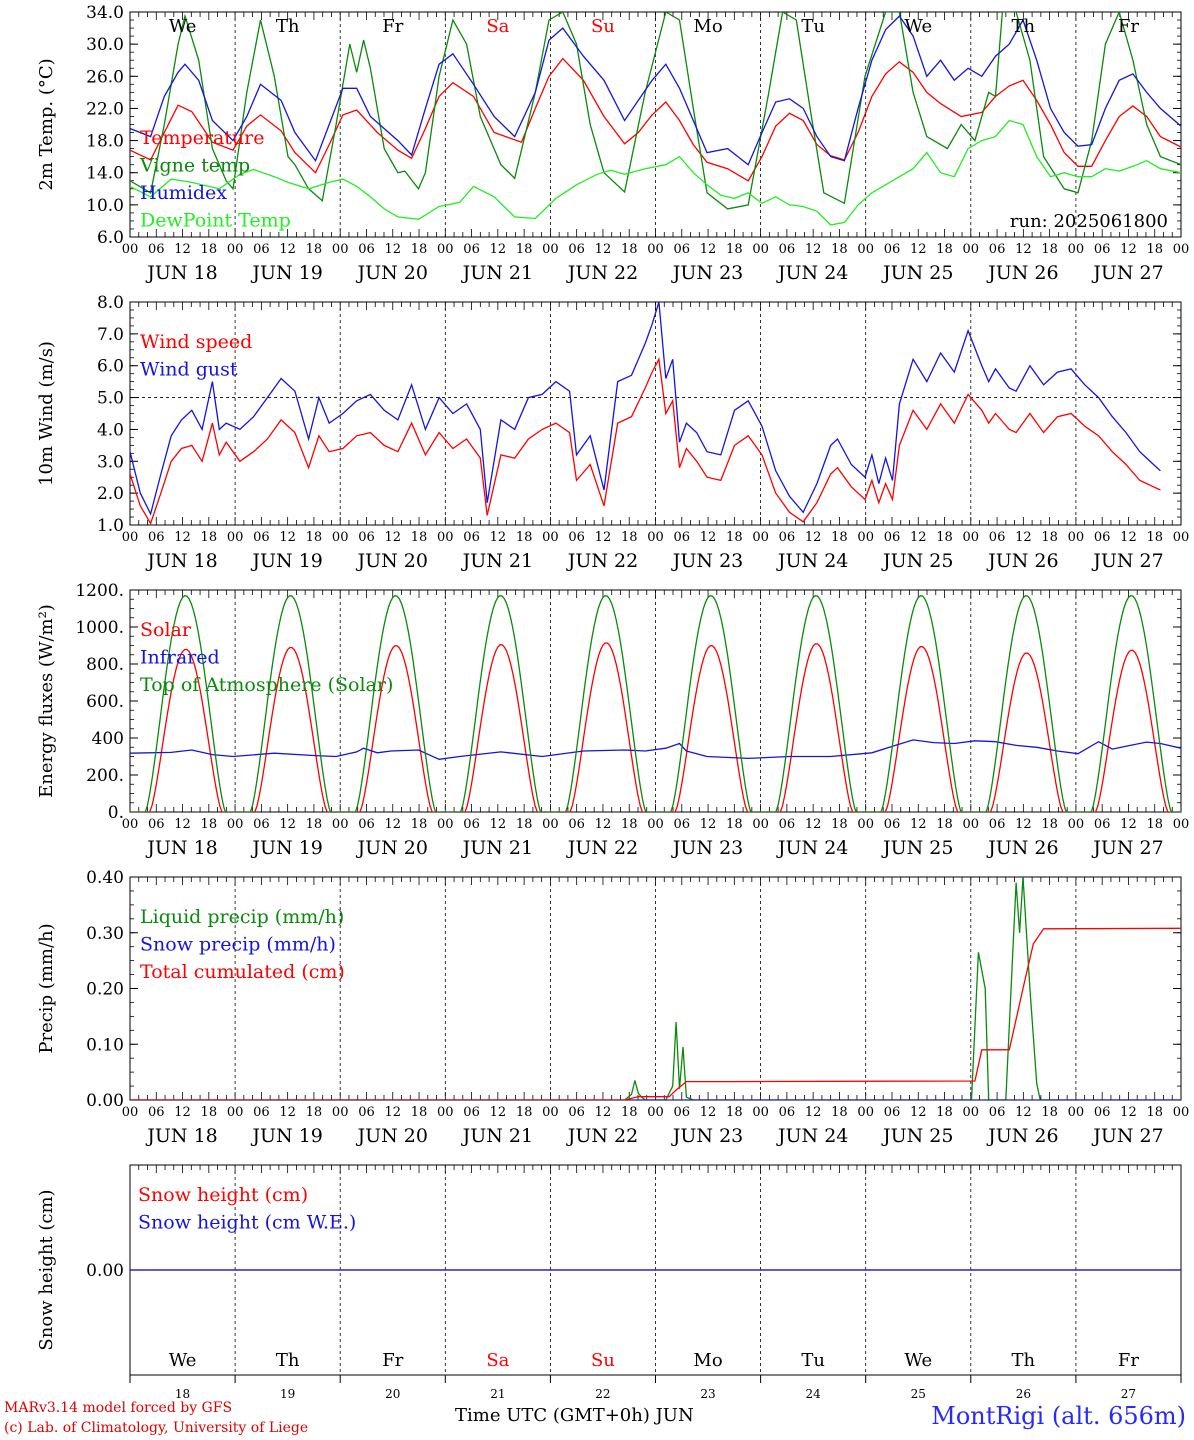 The height and width of the screenshot is (1440, 1194). Describe the element at coordinates (166, 630) in the screenshot. I see `panel-3-legend-0: Solar` at that location.